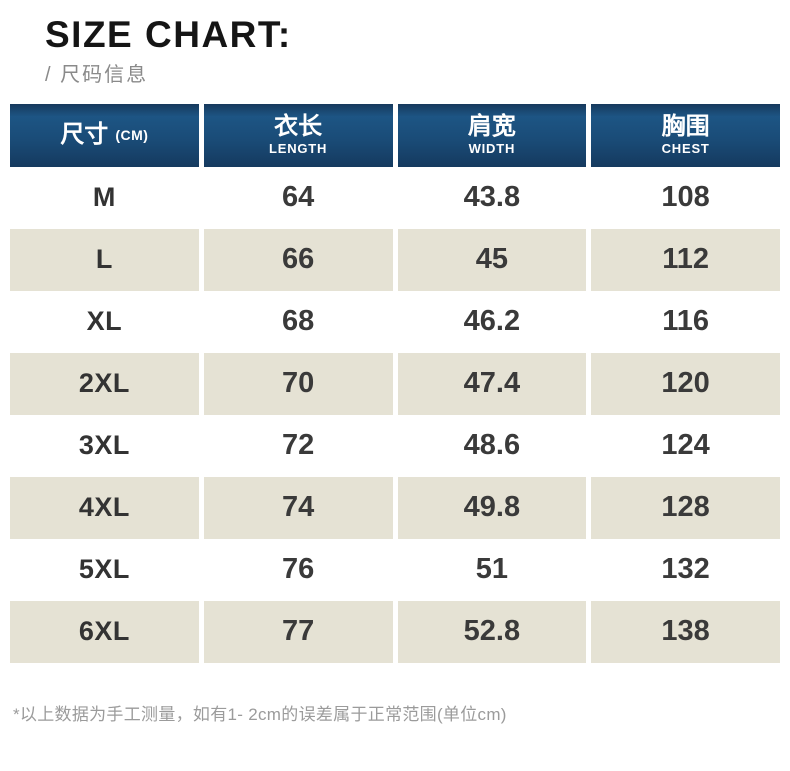 This screenshot has width=790, height=771. Describe the element at coordinates (685, 383) in the screenshot. I see `chest-value-cell: 120` at that location.